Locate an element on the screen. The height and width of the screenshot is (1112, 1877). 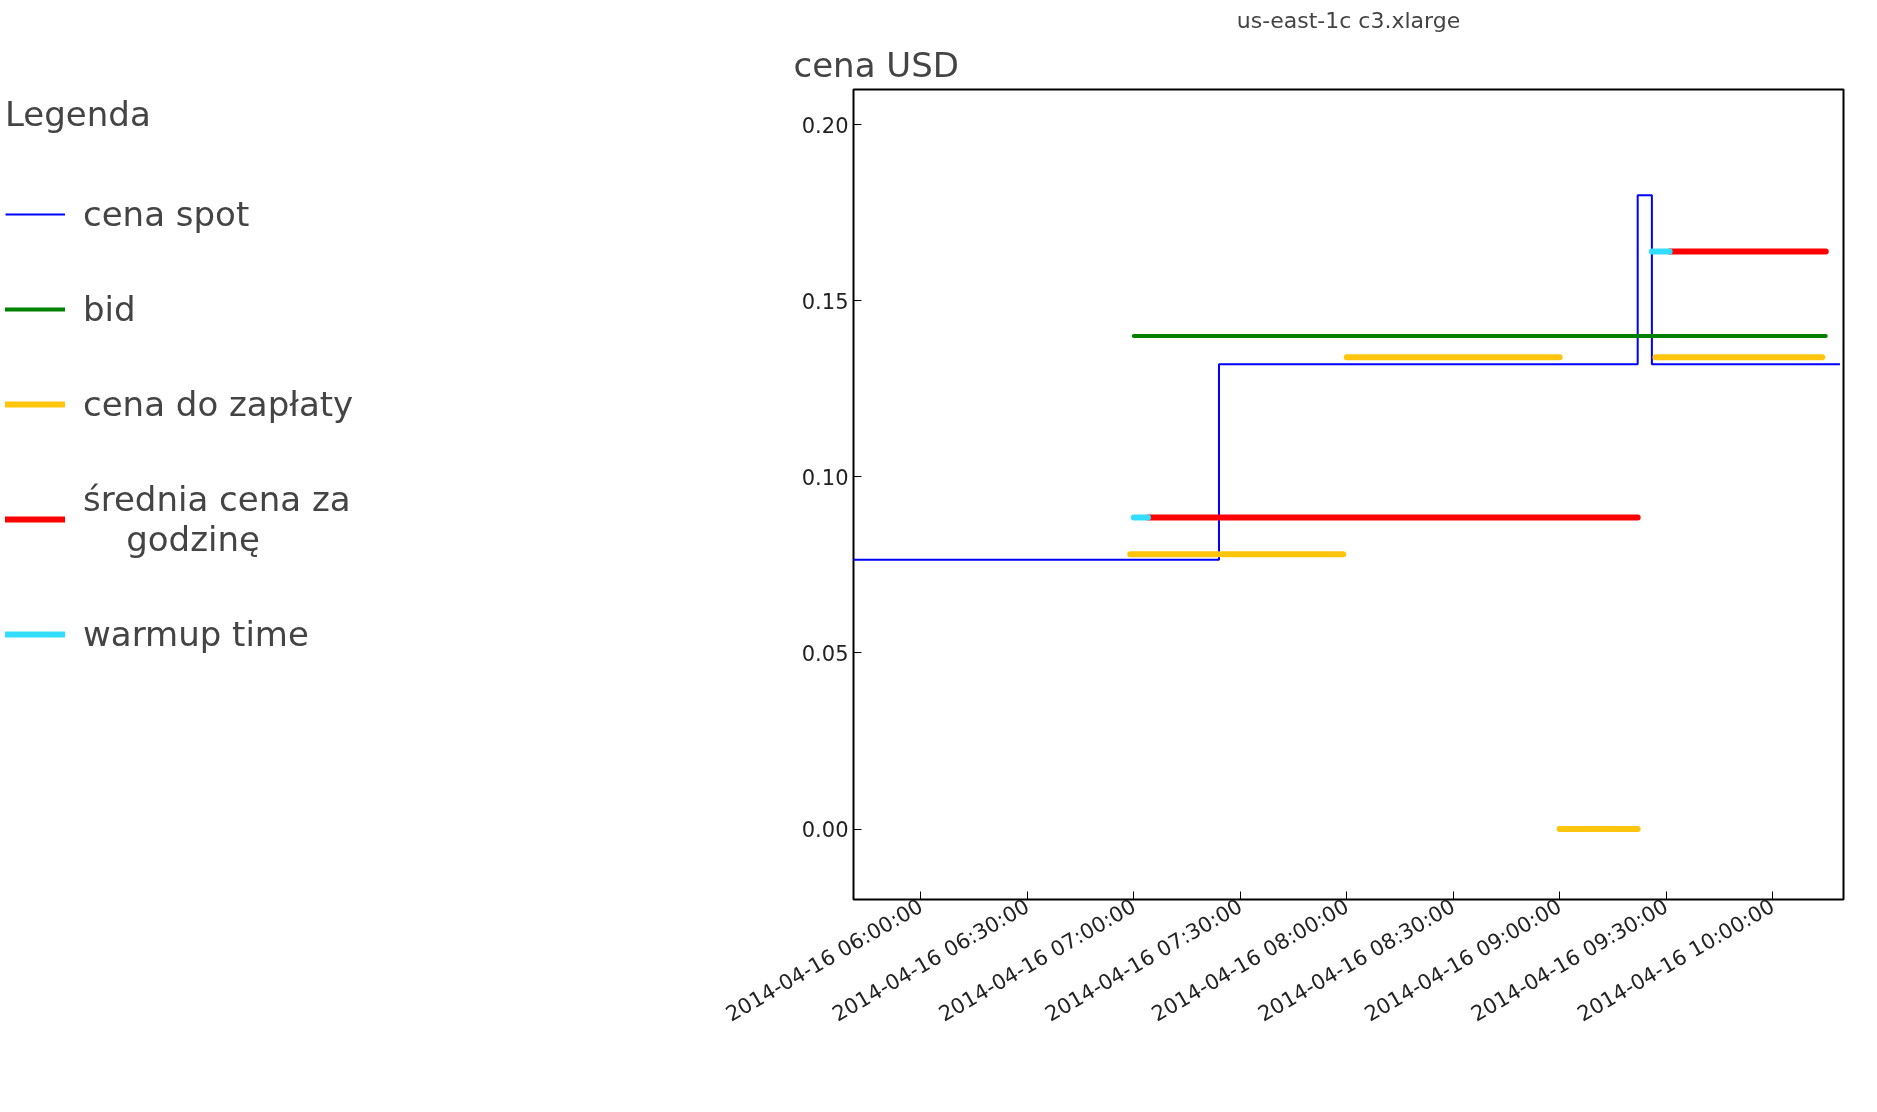
chart-title: us-east-1c c3.xlarge is located at coordinates (1348, 20).